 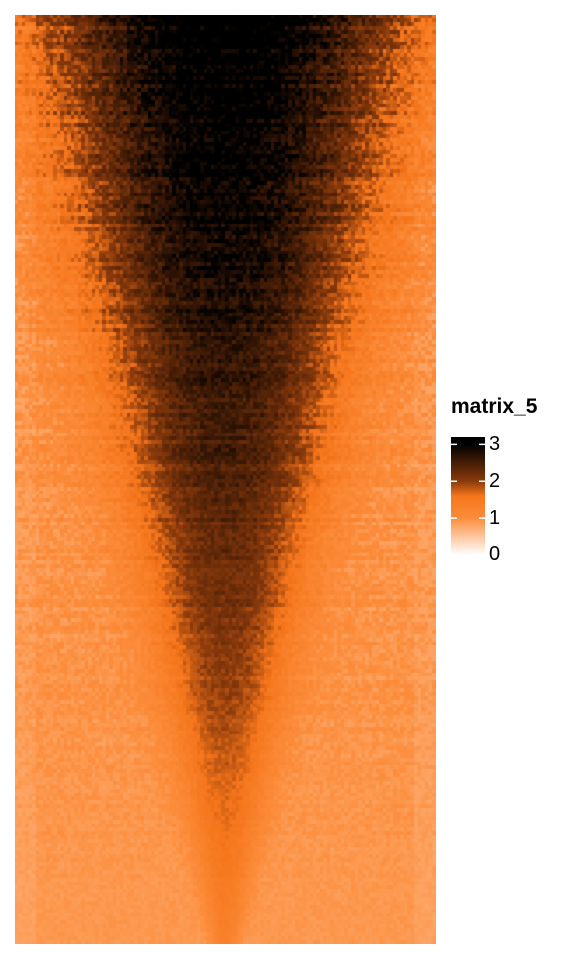 What do you see at coordinates (494, 406) in the screenshot?
I see `legend-title: matrix_5` at bounding box center [494, 406].